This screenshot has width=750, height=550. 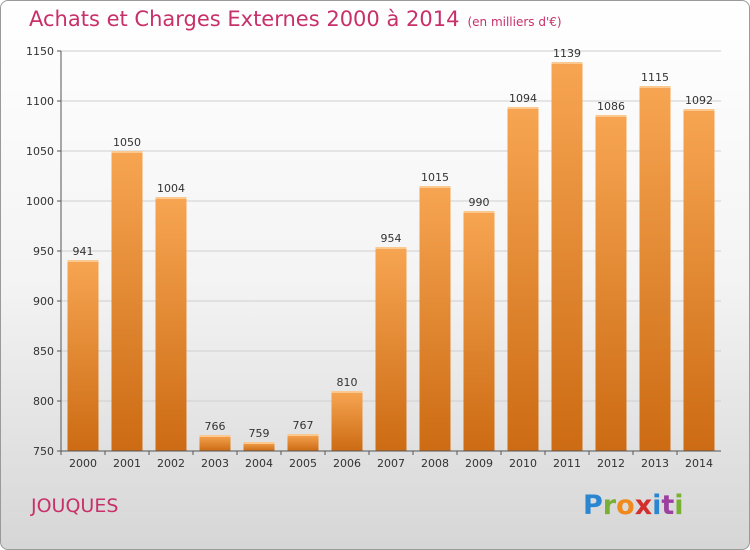 I want to click on town-name: JOUQUES, so click(x=75, y=506).